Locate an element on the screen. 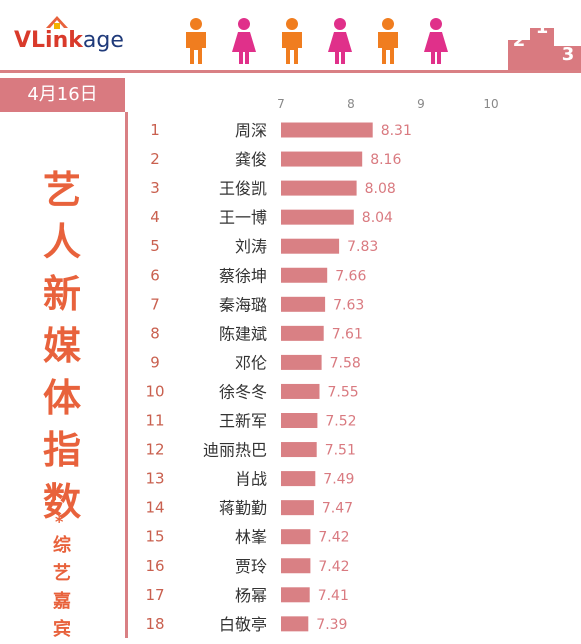  name-label: 龚俊 is located at coordinates (251, 159).